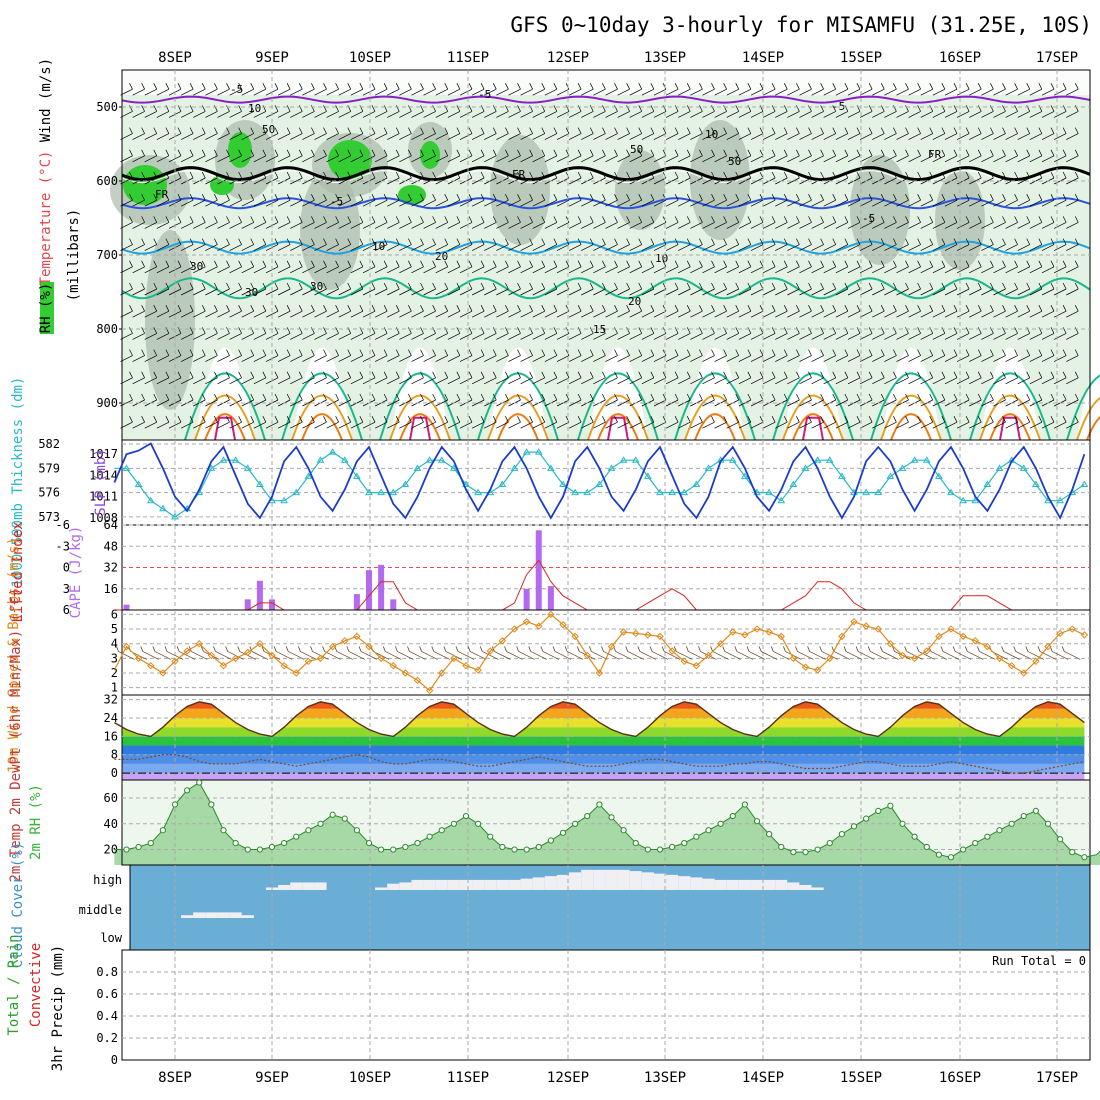 The image size is (1100, 1100). Describe the element at coordinates (696, 883) in the screenshot. I see `high-cloud-gap` at that location.